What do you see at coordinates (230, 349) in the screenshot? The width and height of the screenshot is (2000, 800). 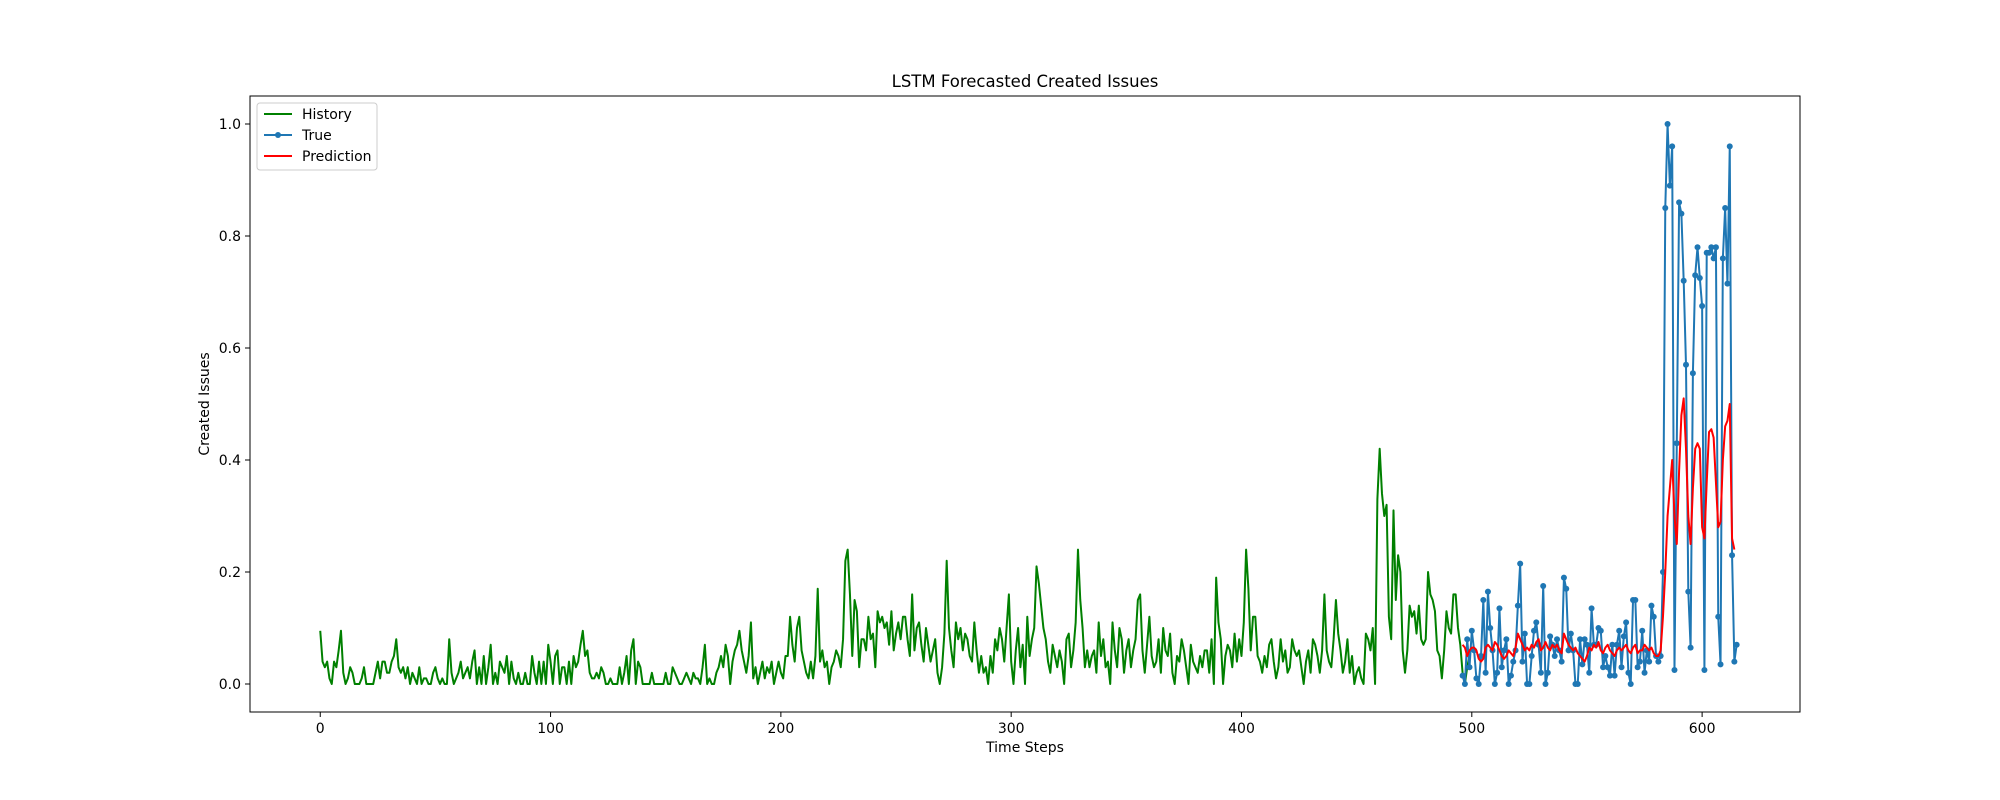 I see `y-tick-label: 0.6` at bounding box center [230, 349].